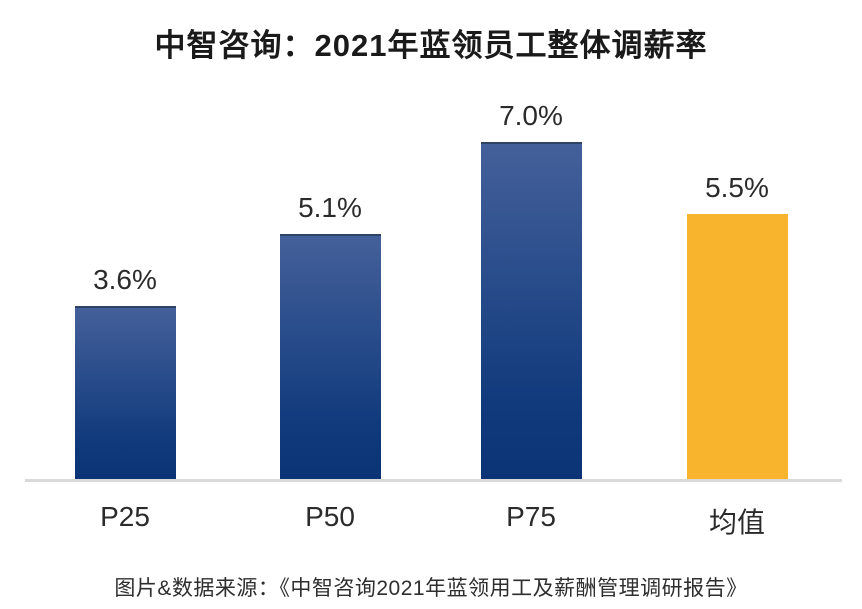 The image size is (862, 609). What do you see at coordinates (531, 115) in the screenshot?
I see `bar-value-label: 7.0%` at bounding box center [531, 115].